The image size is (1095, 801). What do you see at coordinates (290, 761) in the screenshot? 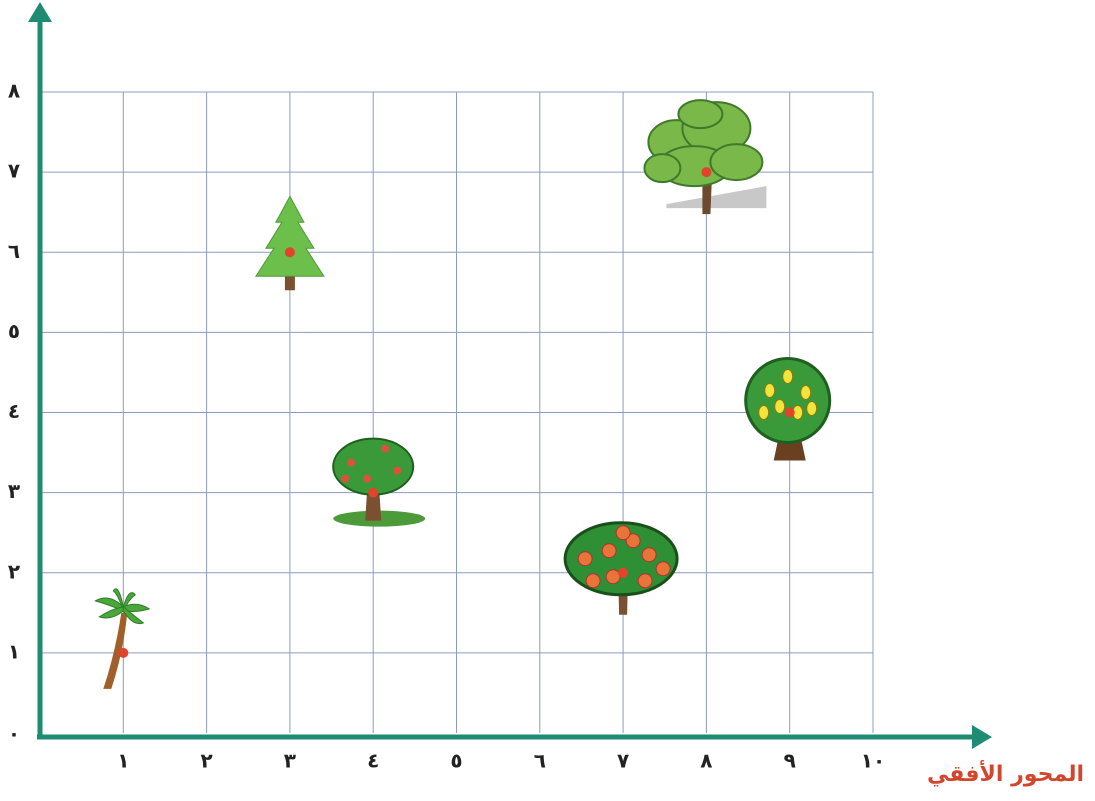
I see `x-tick-label: ٣` at bounding box center [290, 761].